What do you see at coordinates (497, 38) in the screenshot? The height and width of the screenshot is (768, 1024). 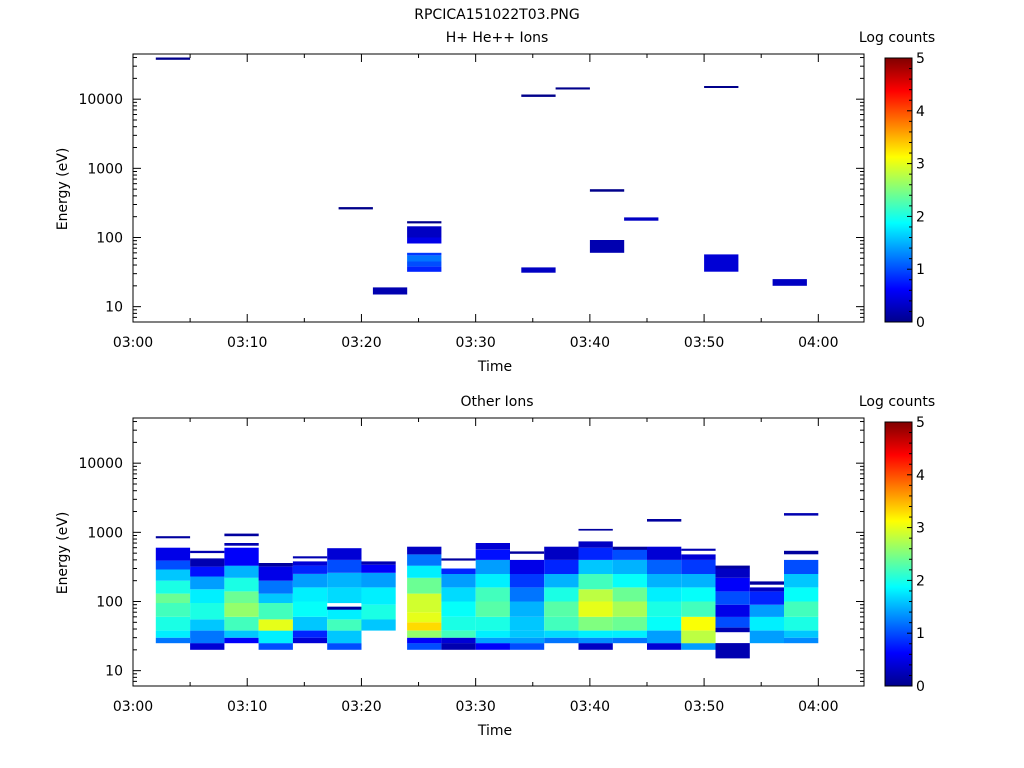 I see `panel-title: H+ He++ Ions` at bounding box center [497, 38].